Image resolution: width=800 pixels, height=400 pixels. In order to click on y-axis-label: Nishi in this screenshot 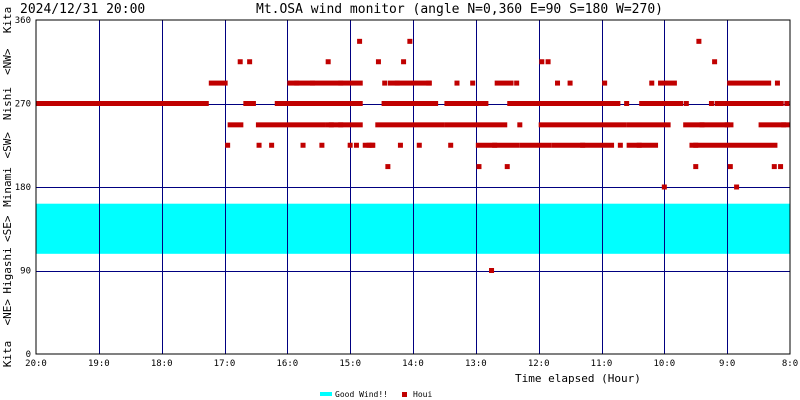, I will do `click(7, 103)`.